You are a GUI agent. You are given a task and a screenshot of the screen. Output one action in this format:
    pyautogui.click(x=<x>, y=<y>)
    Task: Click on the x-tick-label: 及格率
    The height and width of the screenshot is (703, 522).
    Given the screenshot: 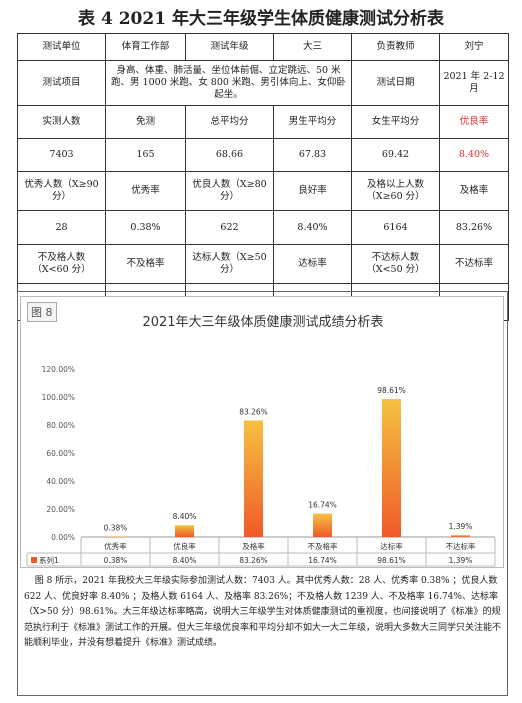 What is the action you would take?
    pyautogui.click(x=253, y=546)
    